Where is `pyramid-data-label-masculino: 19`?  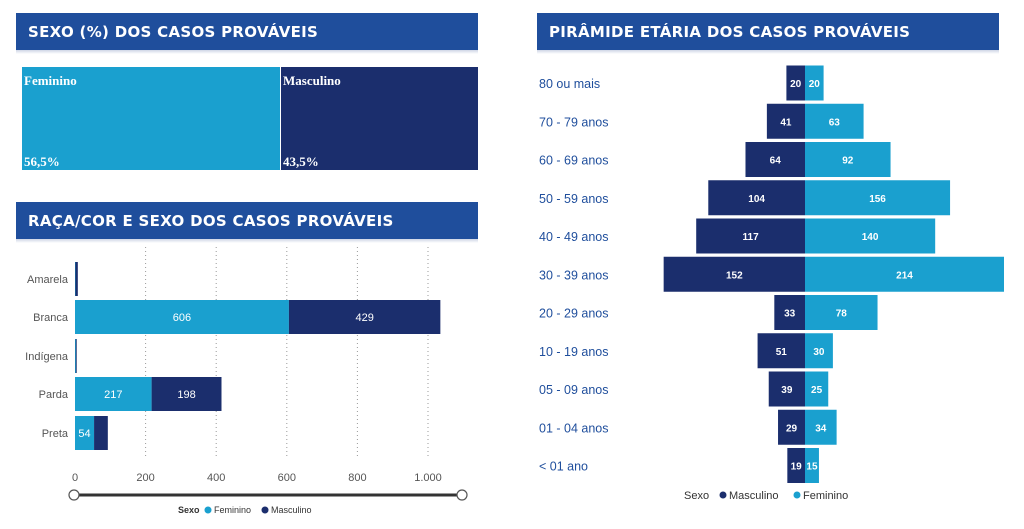 pyramid-data-label-masculino: 19 is located at coordinates (797, 467).